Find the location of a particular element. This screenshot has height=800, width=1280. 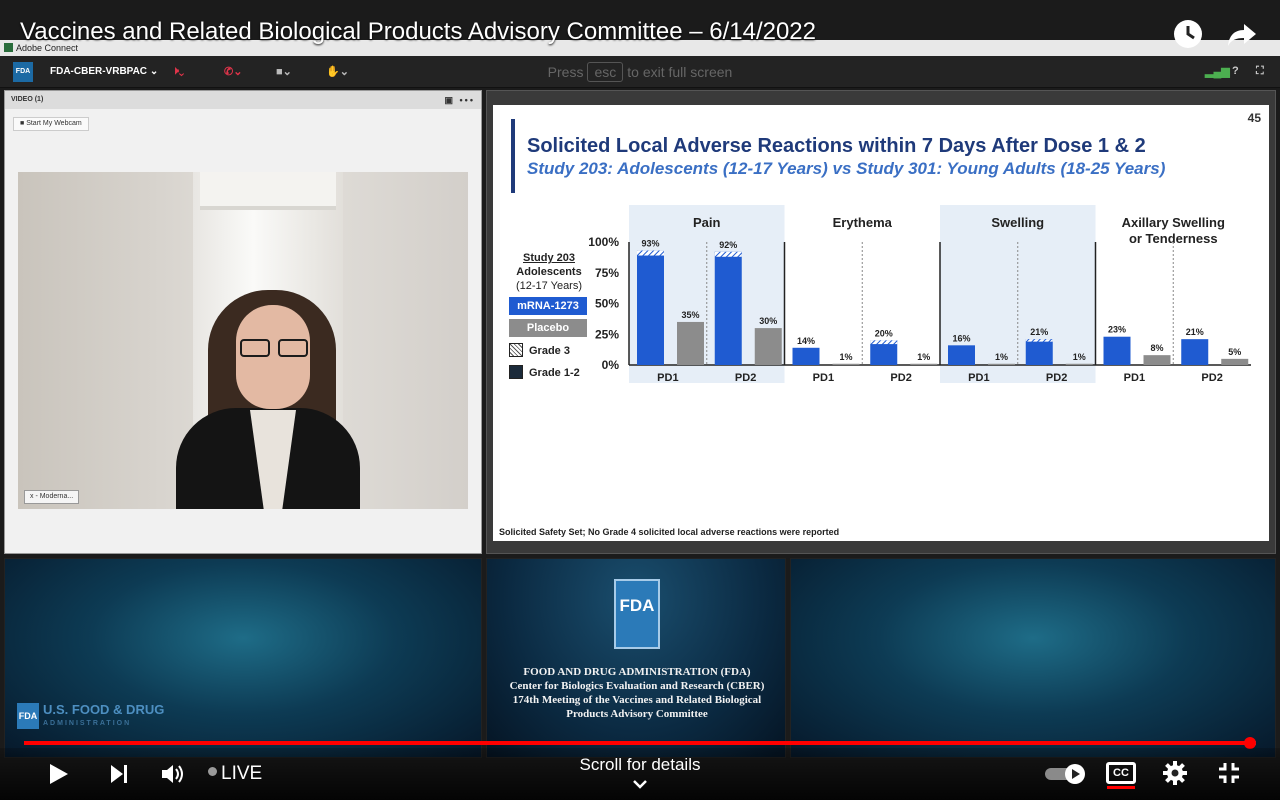

fda-wordmark-sub: ADMINISTRATION is located at coordinates (87, 723).